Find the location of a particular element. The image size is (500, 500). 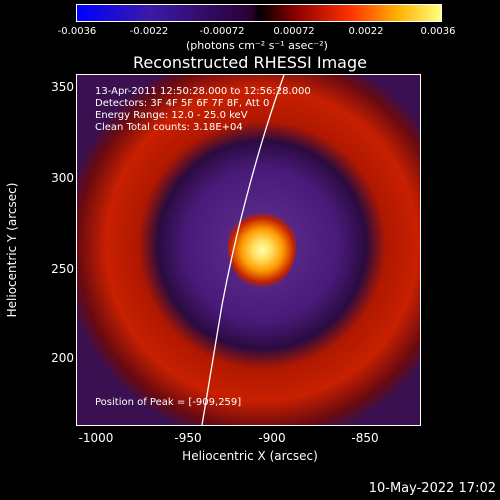

colorbar-tick-label: 0.0036 is located at coordinates (438, 31).